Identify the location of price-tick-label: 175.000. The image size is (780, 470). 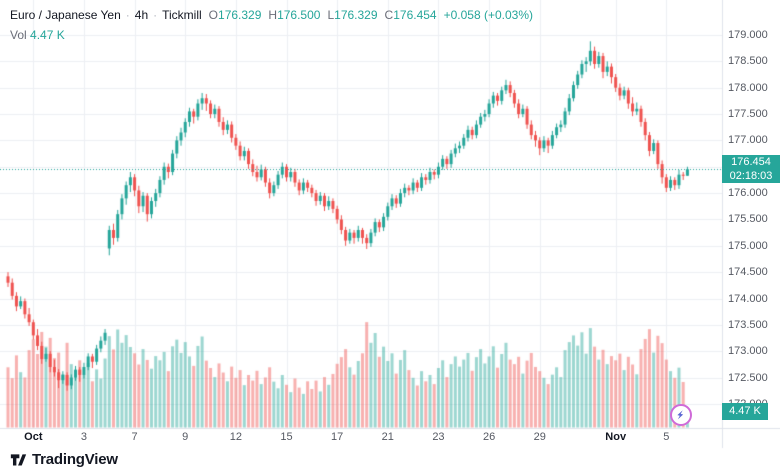
(748, 245).